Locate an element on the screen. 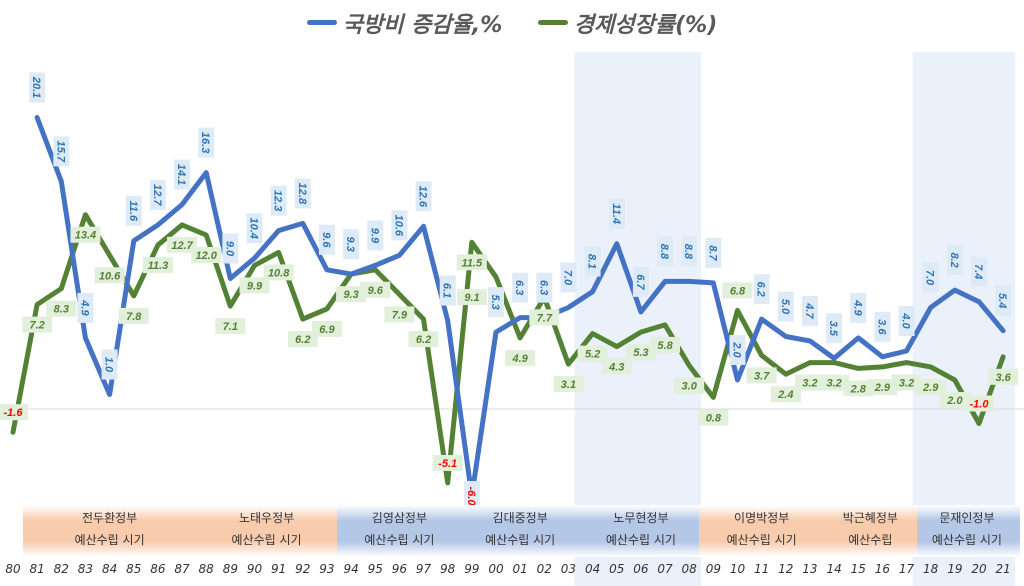 This screenshot has width=1024, height=586. data-label: 1.0 is located at coordinates (109, 365).